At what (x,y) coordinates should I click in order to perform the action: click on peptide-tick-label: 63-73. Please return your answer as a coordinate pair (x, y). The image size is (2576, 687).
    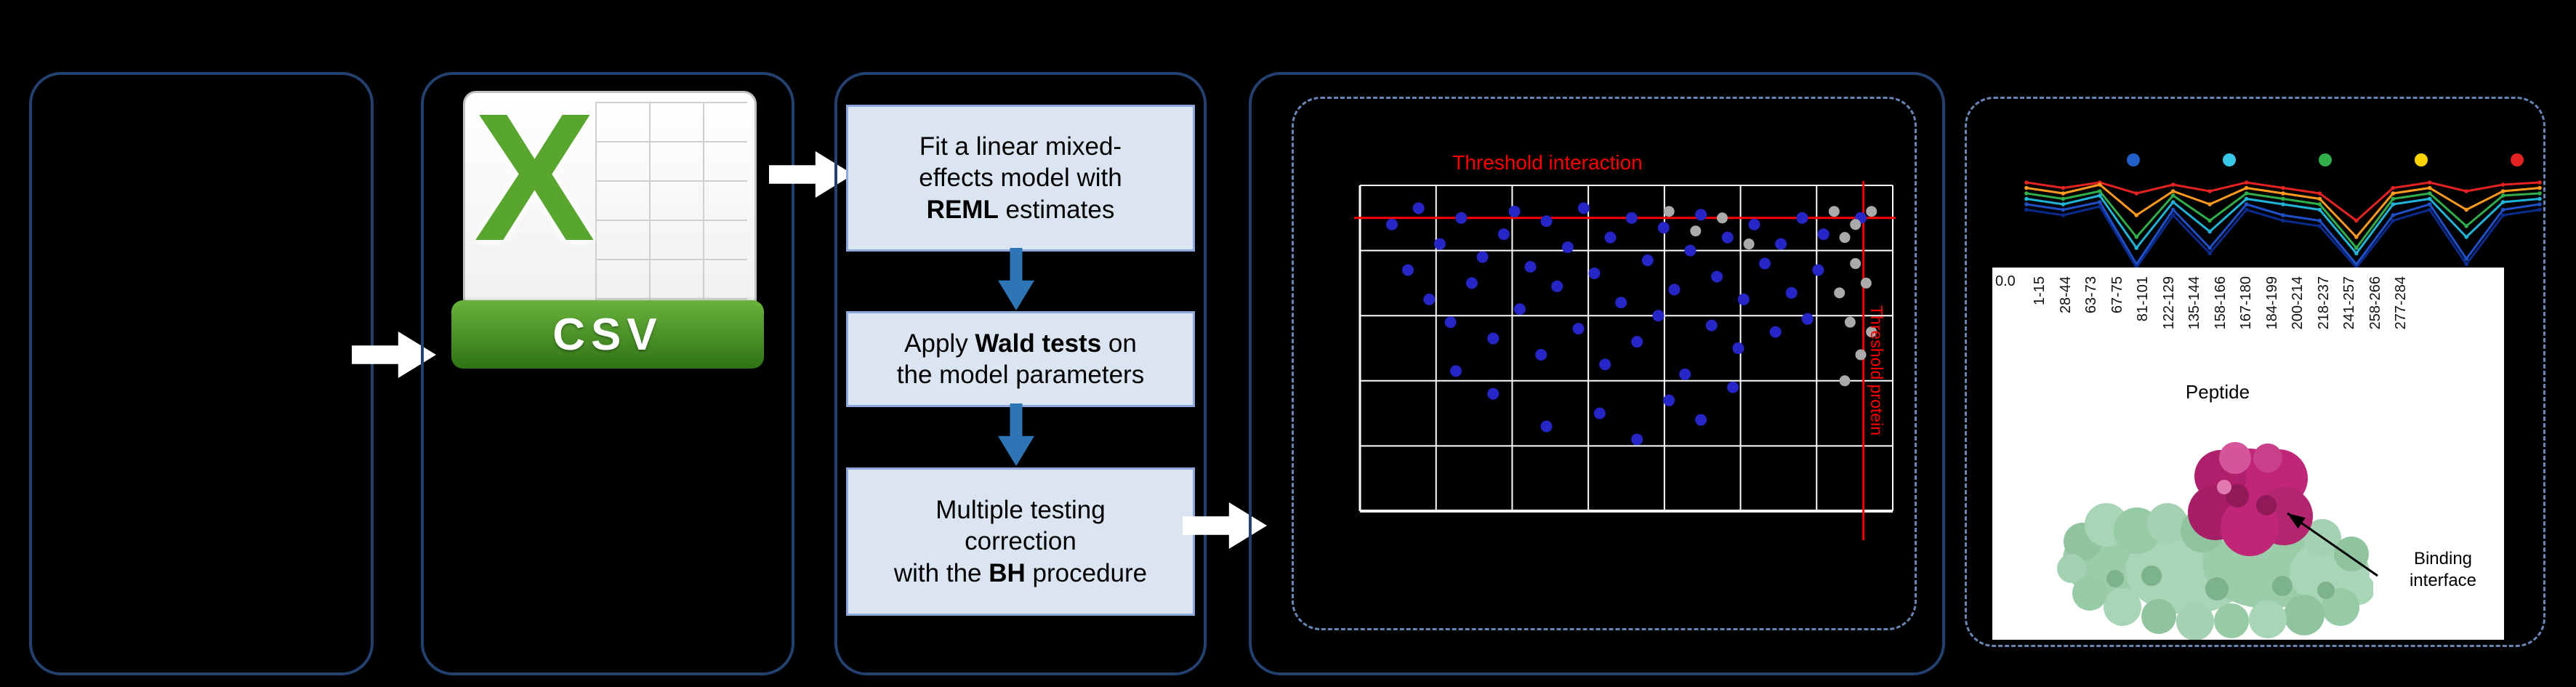
    Looking at the image, I should click on (2091, 295).